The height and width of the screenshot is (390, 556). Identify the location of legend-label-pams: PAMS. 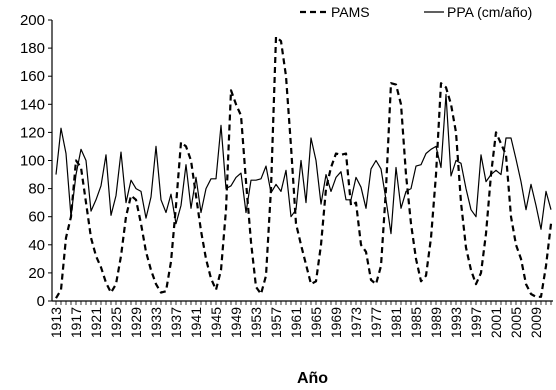
(350, 12).